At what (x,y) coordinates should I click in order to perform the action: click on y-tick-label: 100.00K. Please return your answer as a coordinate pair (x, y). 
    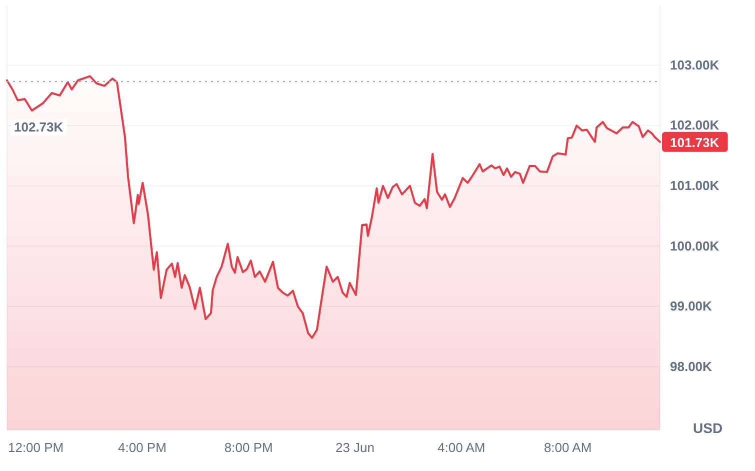
    Looking at the image, I should click on (695, 246).